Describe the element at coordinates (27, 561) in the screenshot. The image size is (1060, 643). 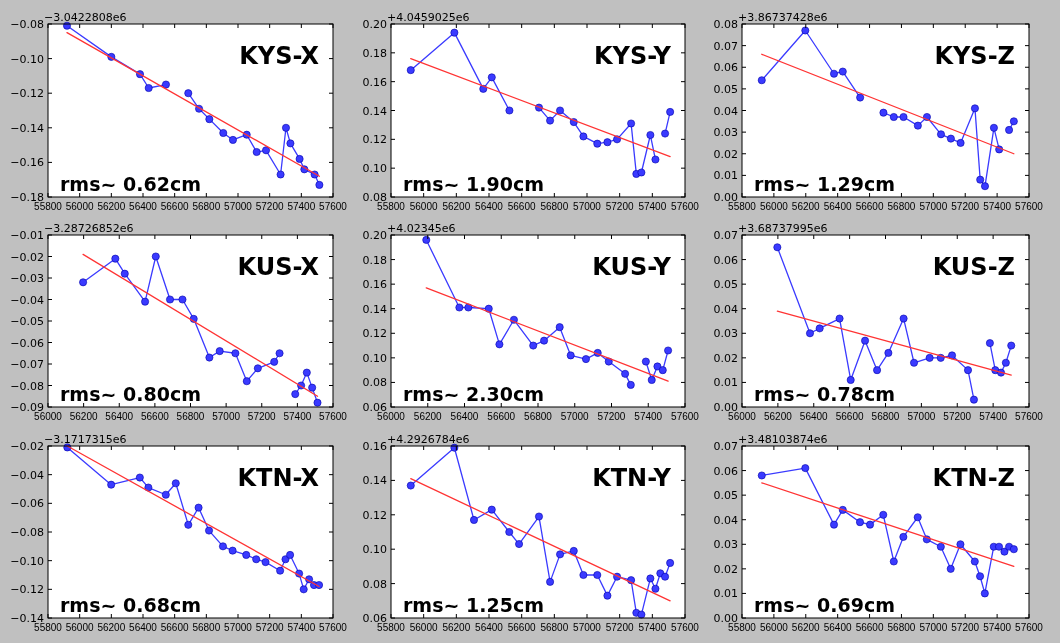
I see `y-tick-label: −0.10` at that location.